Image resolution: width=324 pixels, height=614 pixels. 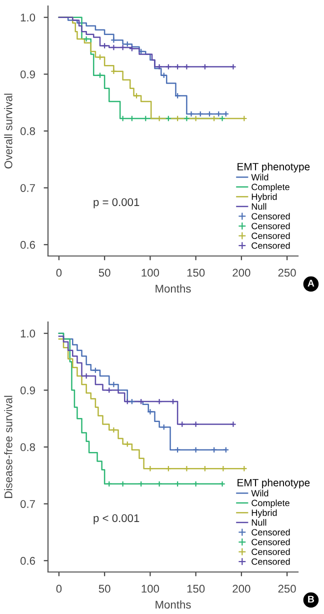 What do you see at coordinates (117, 519) in the screenshot?
I see `annotation: p < 0.001` at bounding box center [117, 519].